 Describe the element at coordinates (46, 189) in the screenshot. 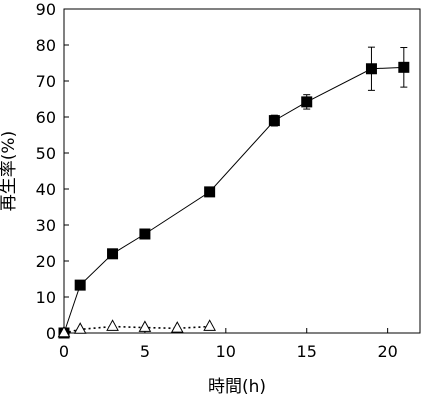

I see `y-tick-label: 40` at that location.